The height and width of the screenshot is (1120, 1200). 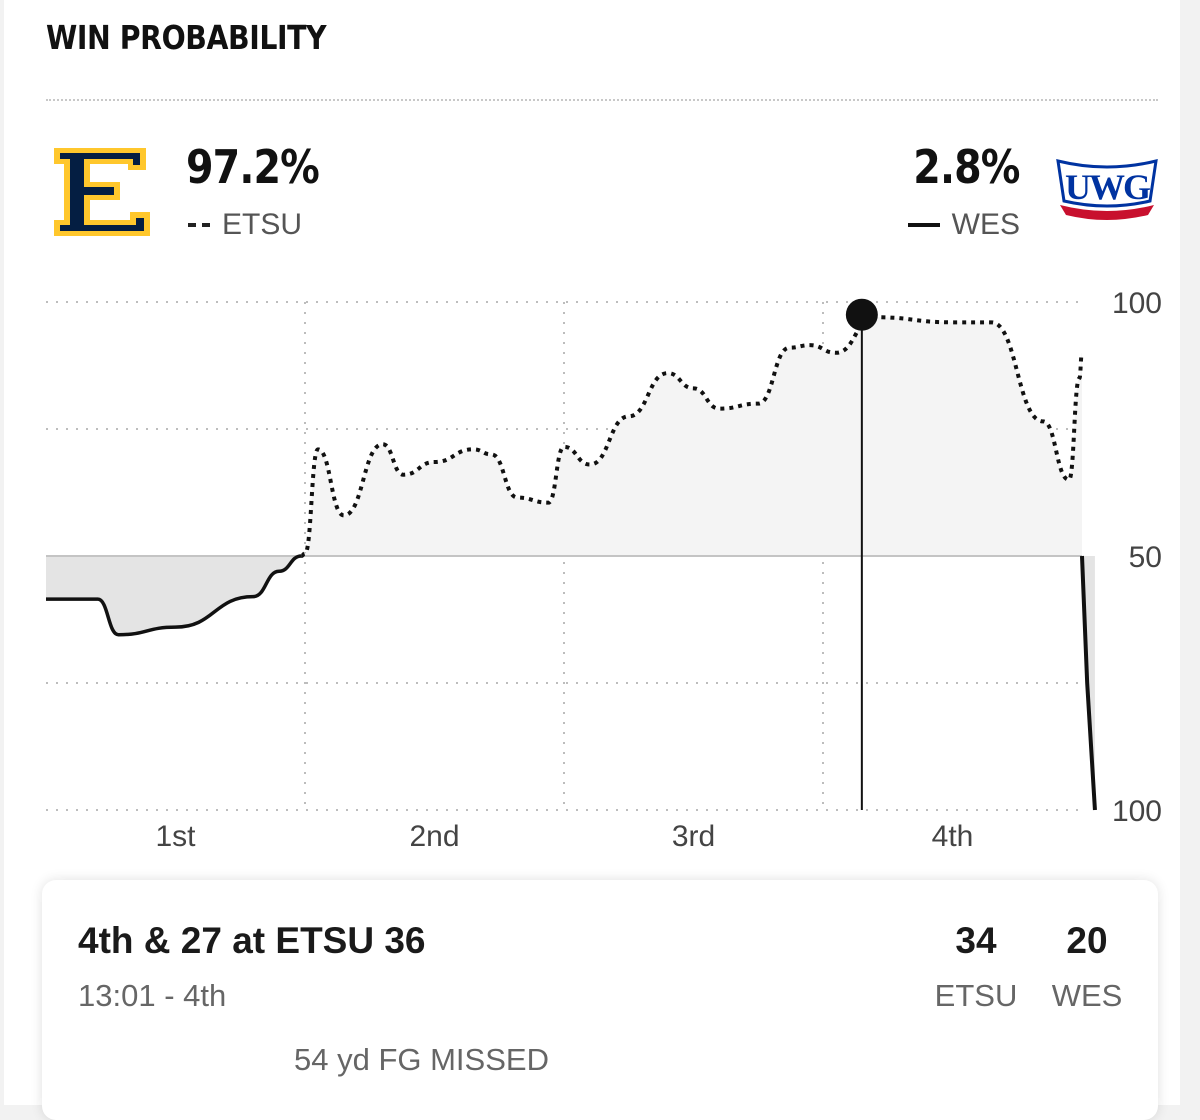 I want to click on down-distance: 4th & 27 at ETSU 36, so click(x=252, y=940).